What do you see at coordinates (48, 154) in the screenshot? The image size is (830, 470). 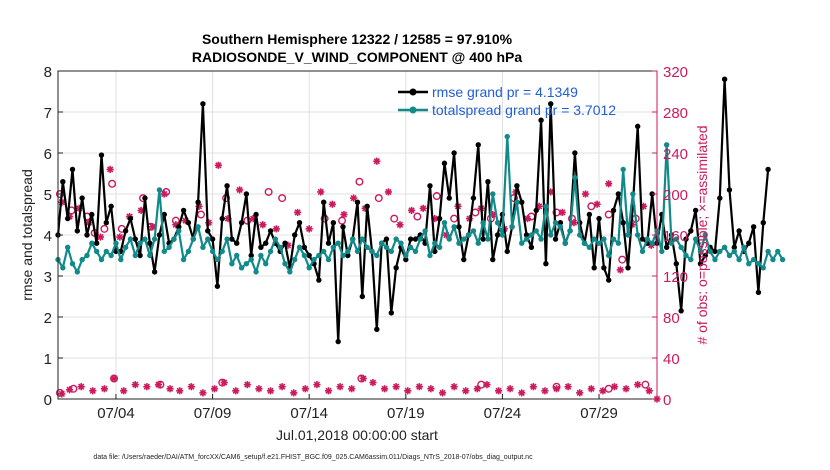 I see `left-tick-label-6: 6` at bounding box center [48, 154].